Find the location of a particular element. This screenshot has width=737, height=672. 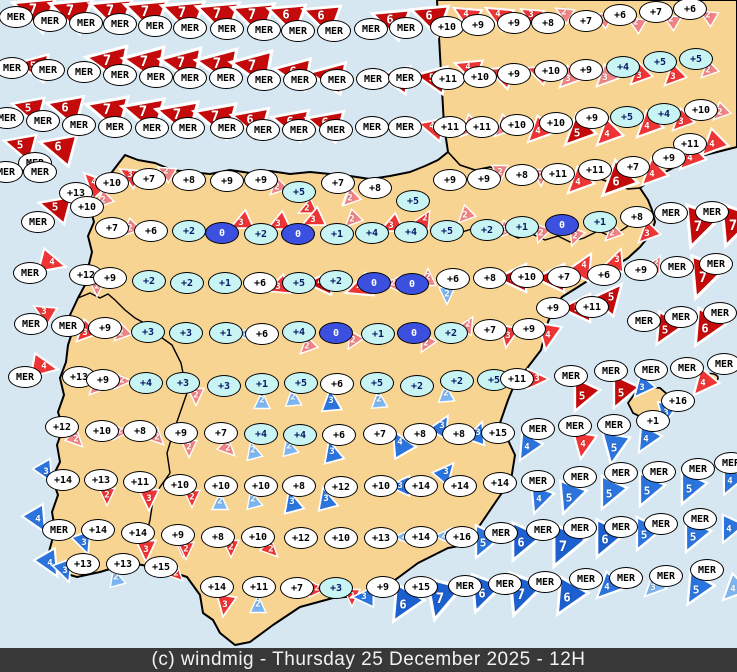

temperature-ellipse: 0 is located at coordinates (412, 284).